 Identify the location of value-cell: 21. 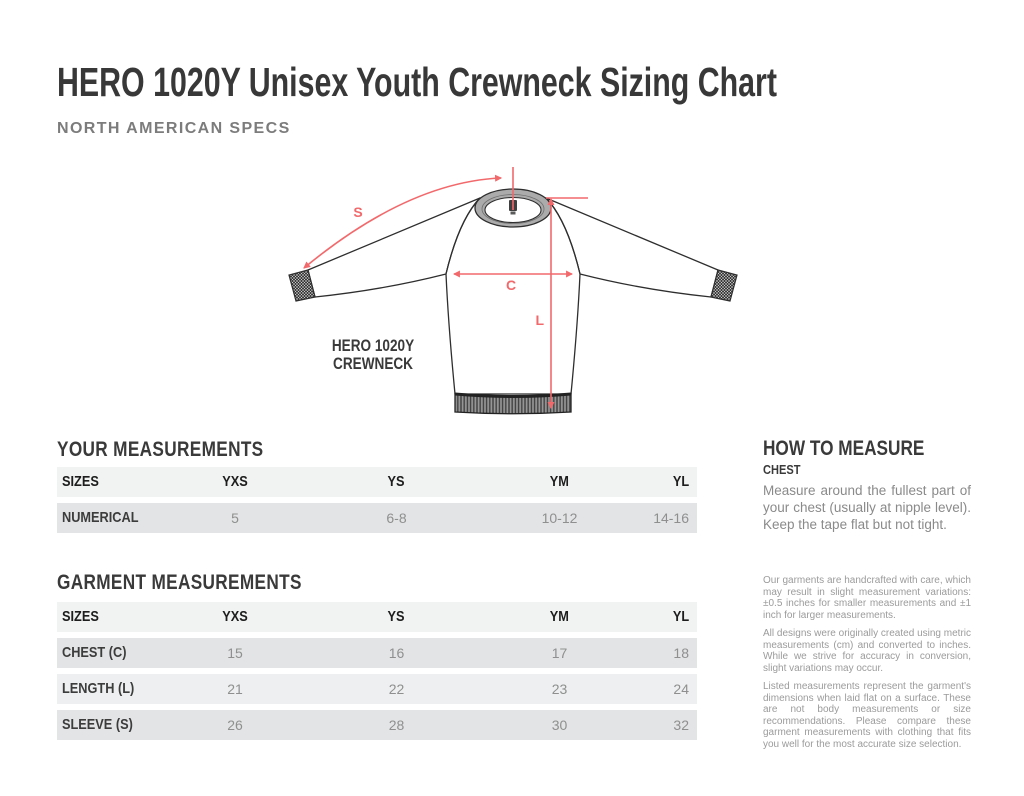
(235, 689).